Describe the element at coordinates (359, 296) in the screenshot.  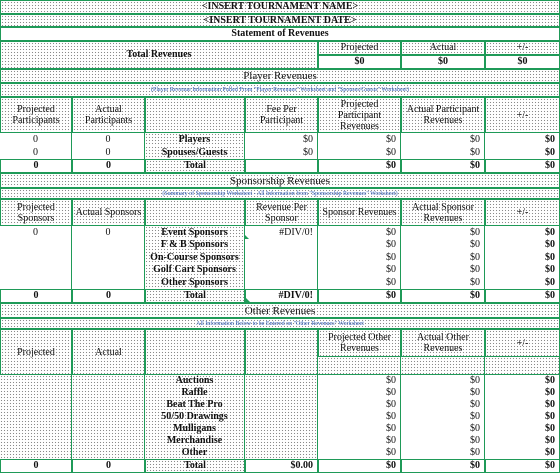
I see `sponsor-total-rev: $0` at that location.